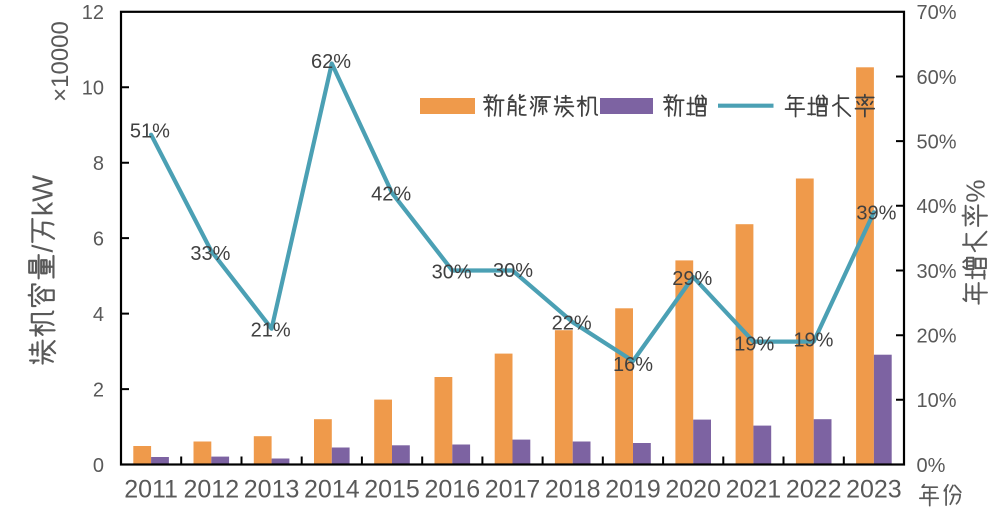 Image resolution: width=997 pixels, height=514 pixels. What do you see at coordinates (814, 490) in the screenshot?
I see `svg-text: 2022` at bounding box center [814, 490].